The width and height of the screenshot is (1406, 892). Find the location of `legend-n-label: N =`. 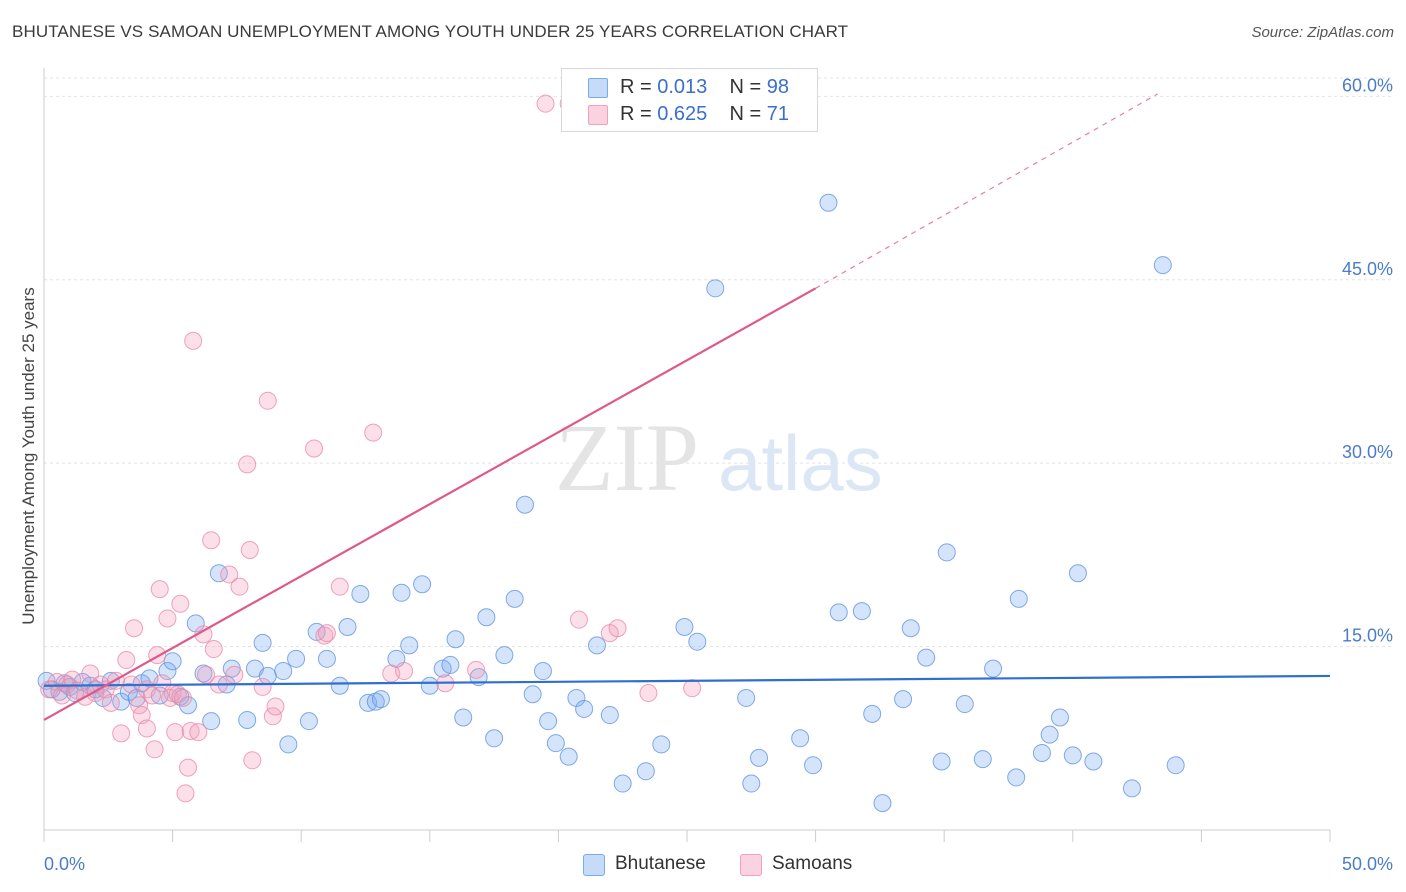

legend-n-label: N = is located at coordinates (745, 87).